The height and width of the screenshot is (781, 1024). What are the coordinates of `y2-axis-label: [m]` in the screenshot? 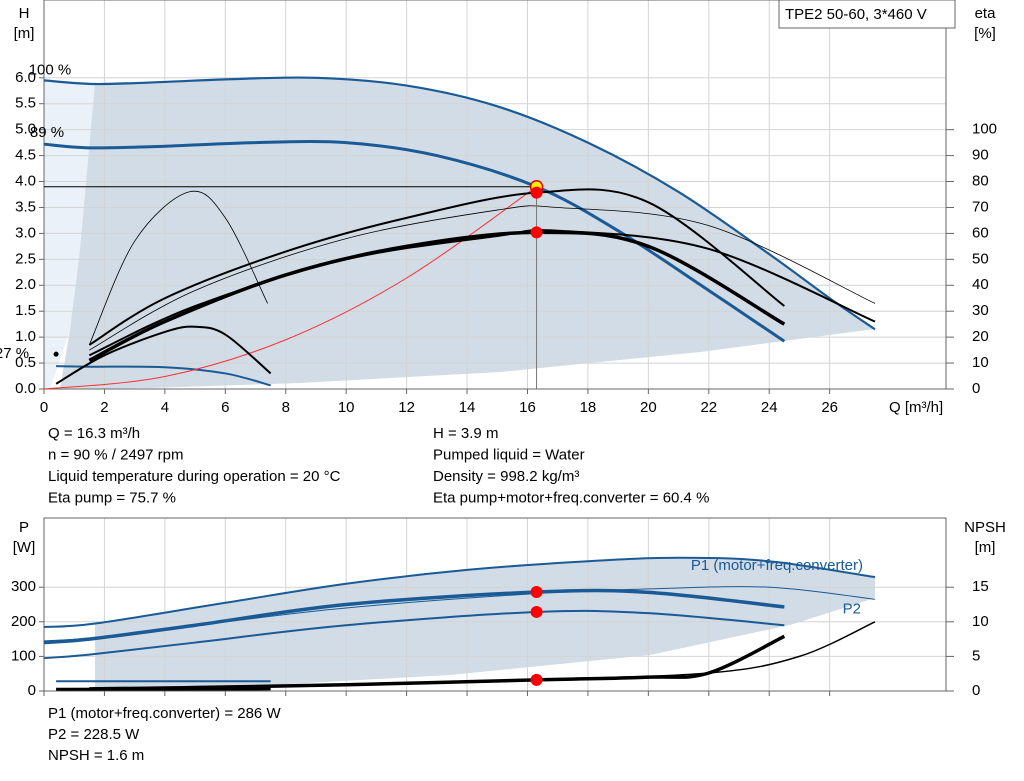 It's located at (985, 547).